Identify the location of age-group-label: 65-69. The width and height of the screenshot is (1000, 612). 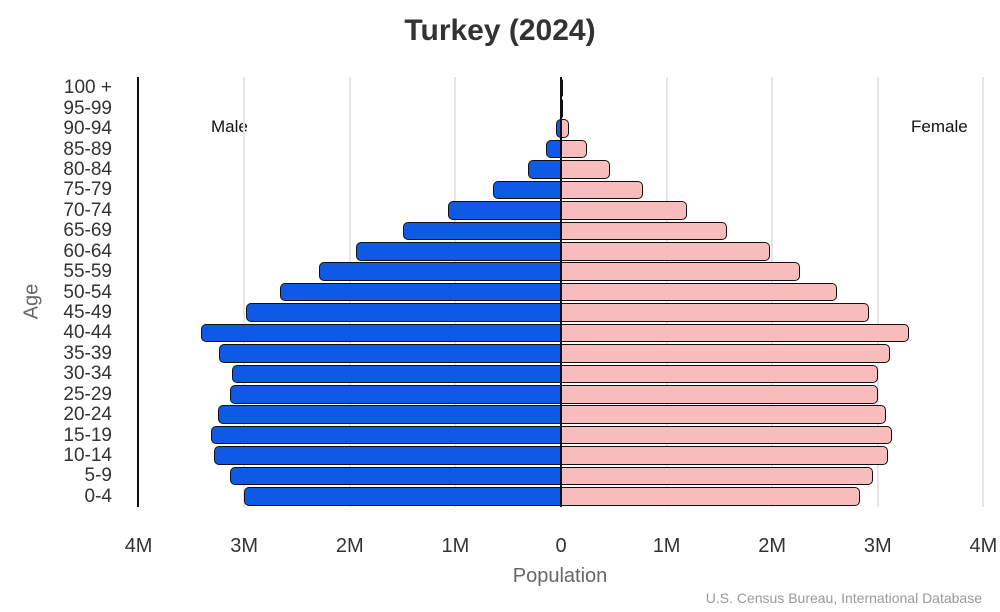
(87, 231).